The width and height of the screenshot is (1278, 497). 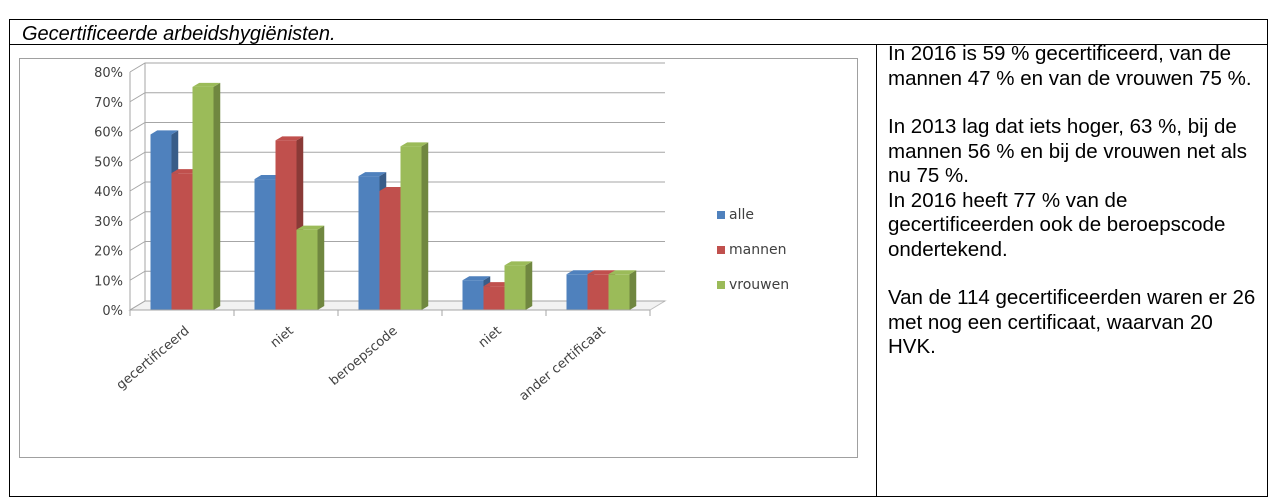 What do you see at coordinates (741, 215) in the screenshot?
I see `legend-label-alle: alle` at bounding box center [741, 215].